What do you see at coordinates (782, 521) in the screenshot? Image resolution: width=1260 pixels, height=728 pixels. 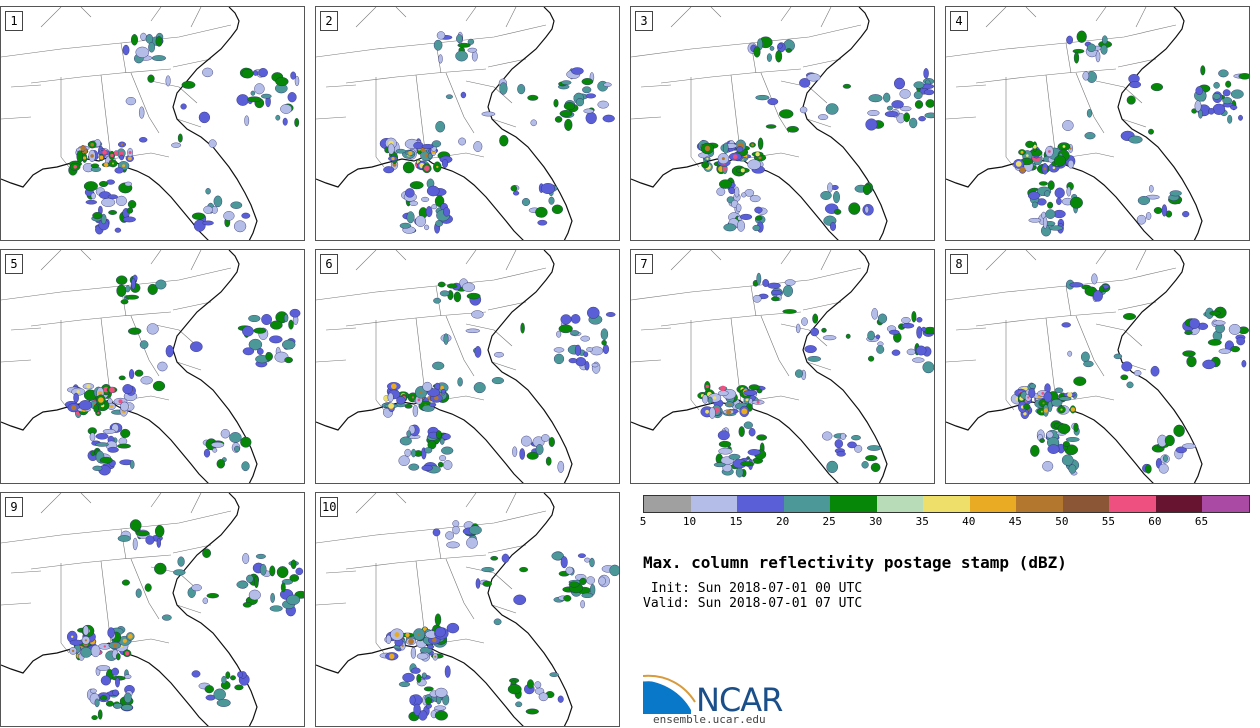 I see `colorbar-tick-label: 20` at bounding box center [782, 521].